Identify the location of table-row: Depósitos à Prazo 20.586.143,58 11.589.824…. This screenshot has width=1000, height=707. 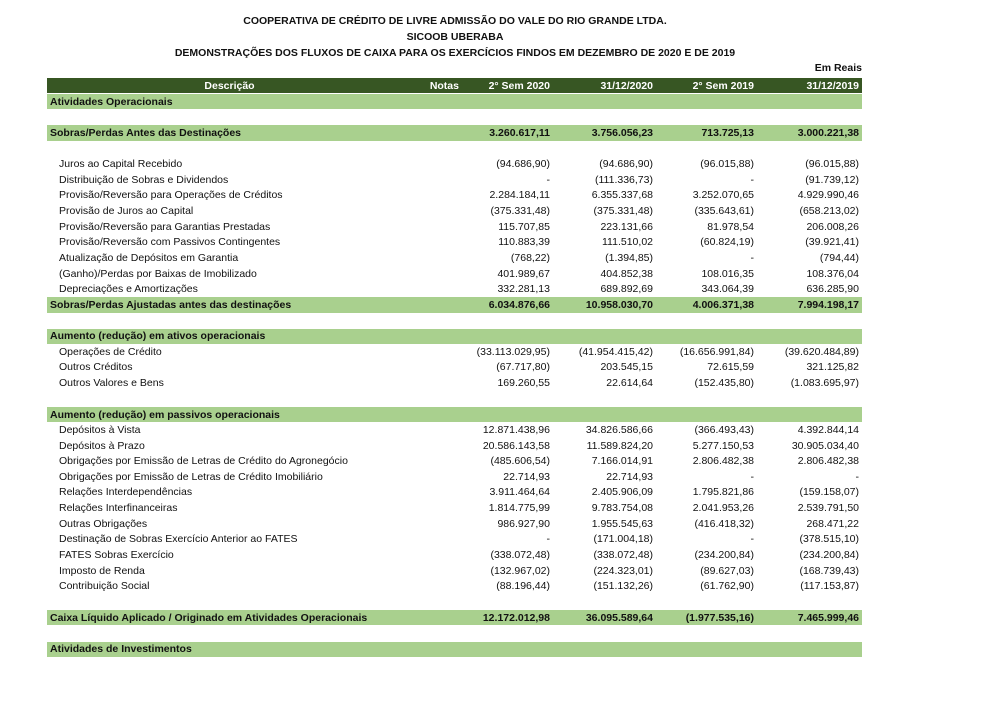
(454, 446).